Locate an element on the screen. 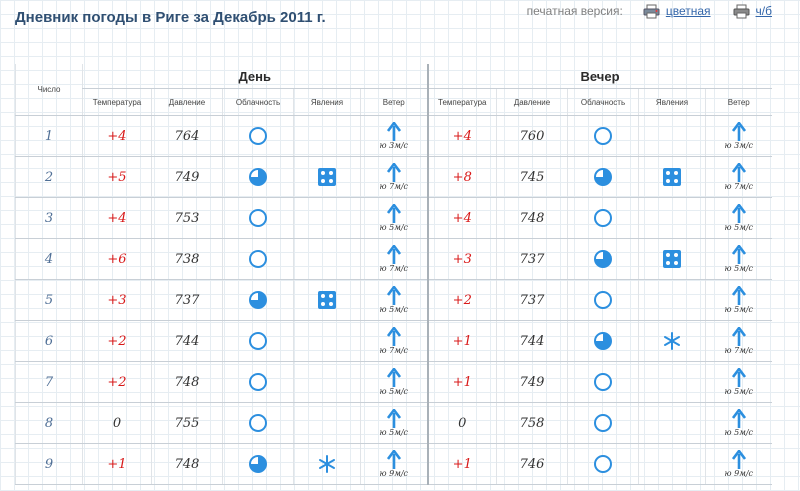  eve-temperature-cell: +1 is located at coordinates (461, 341).